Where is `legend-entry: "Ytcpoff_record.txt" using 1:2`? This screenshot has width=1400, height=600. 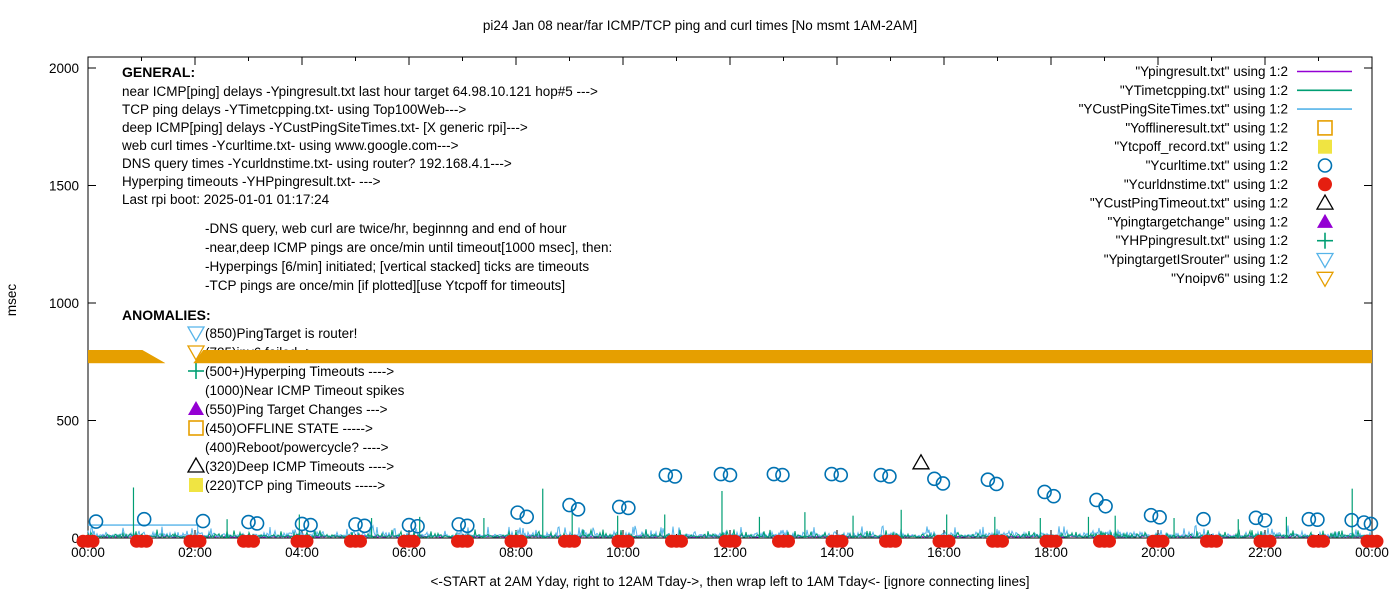 legend-entry: "Ytcpoff_record.txt" using 1:2 is located at coordinates (1223, 146).